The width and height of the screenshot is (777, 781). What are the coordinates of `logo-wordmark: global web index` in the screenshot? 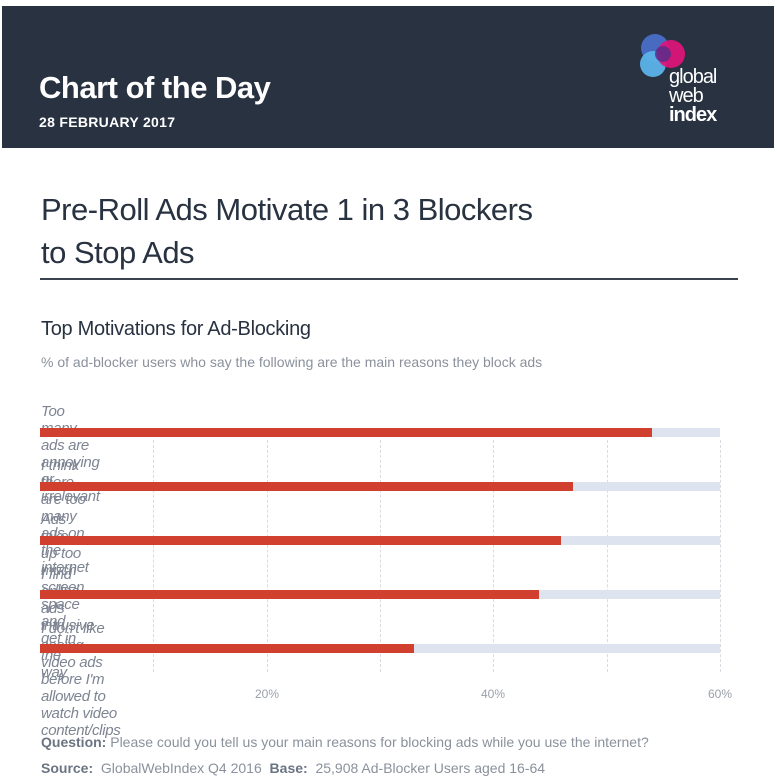 It's located at (693, 96).